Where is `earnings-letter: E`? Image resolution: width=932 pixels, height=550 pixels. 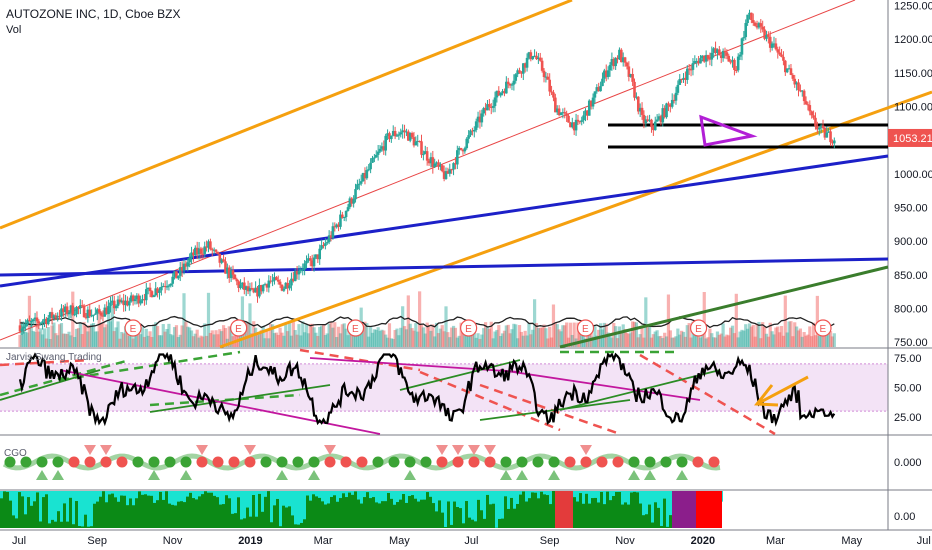
earnings-letter: E is located at coordinates (355, 329).